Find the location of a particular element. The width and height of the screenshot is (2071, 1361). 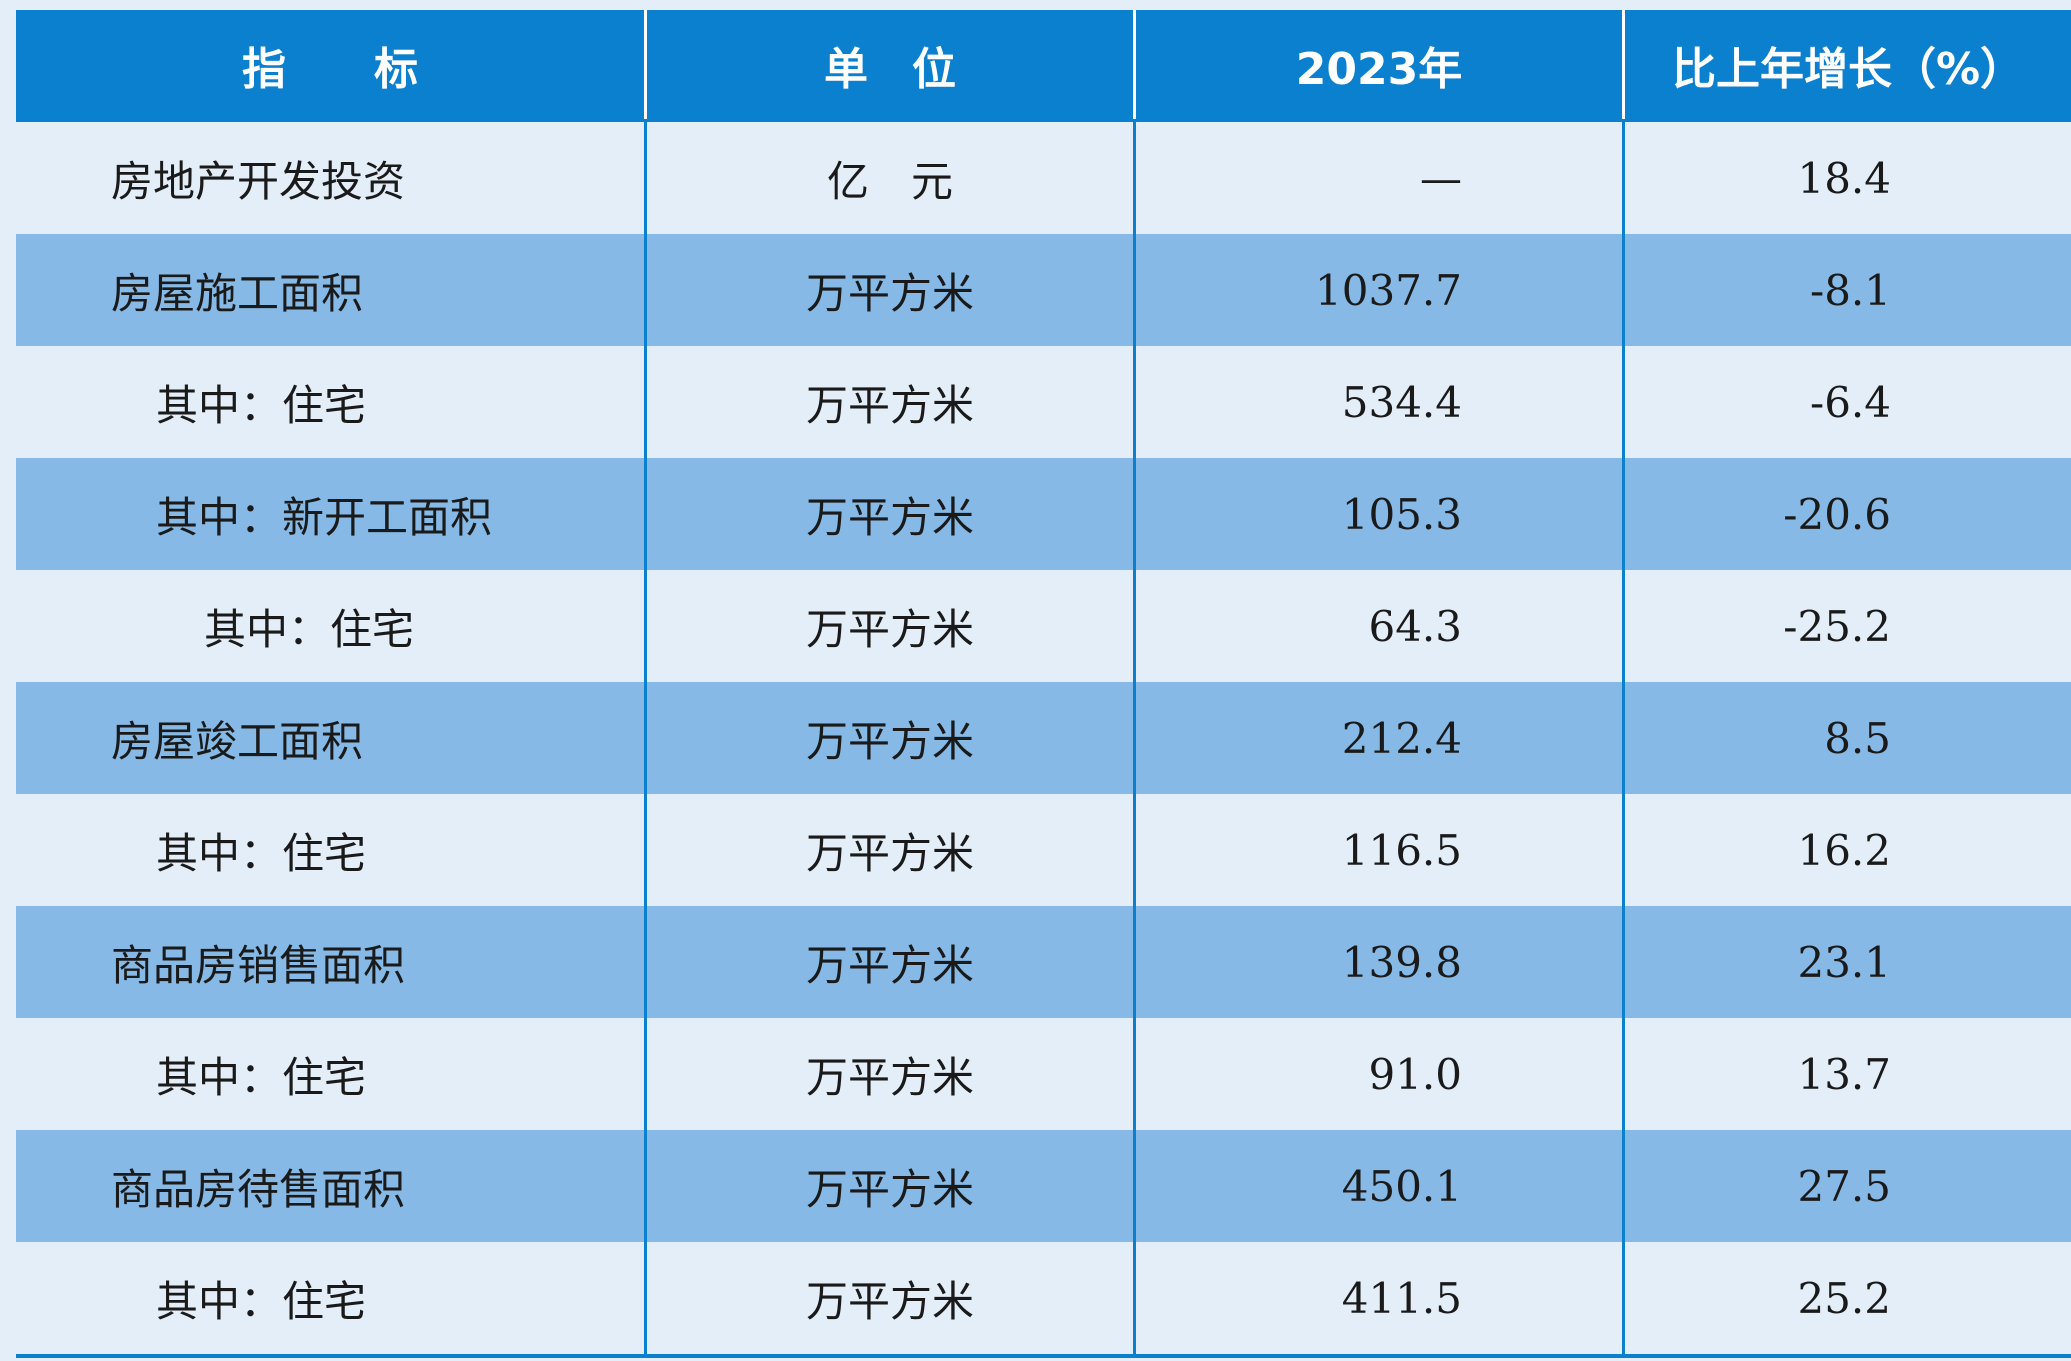

row-value-2023: 450.1 is located at coordinates (1380, 1186).